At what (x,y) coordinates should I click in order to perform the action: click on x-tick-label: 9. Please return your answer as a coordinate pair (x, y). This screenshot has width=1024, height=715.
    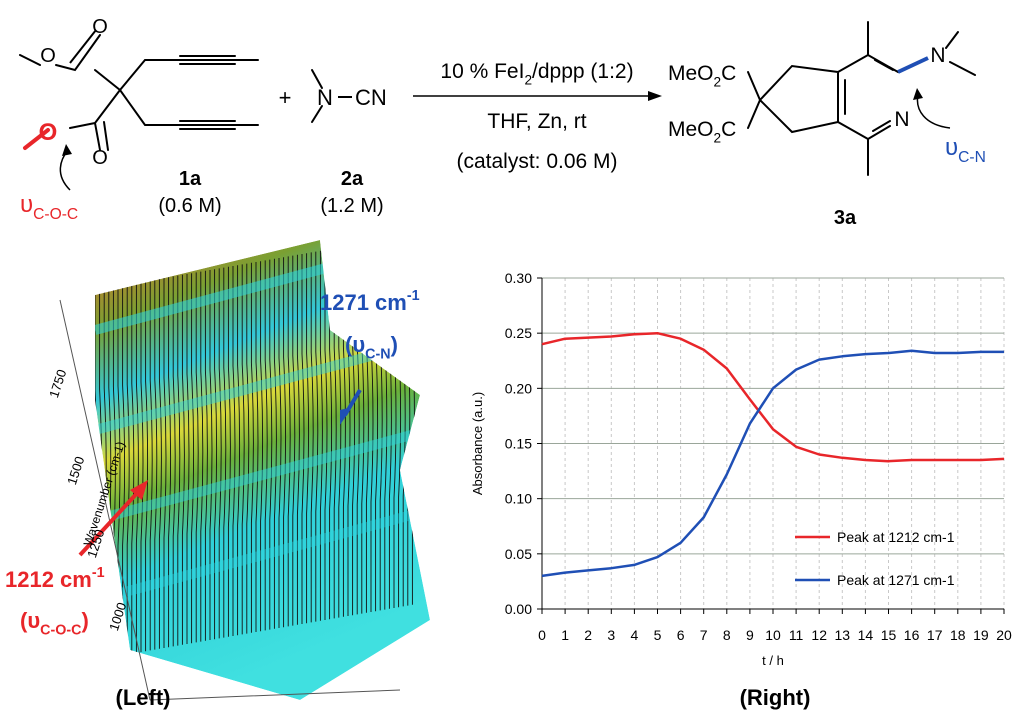
    Looking at the image, I should click on (750, 635).